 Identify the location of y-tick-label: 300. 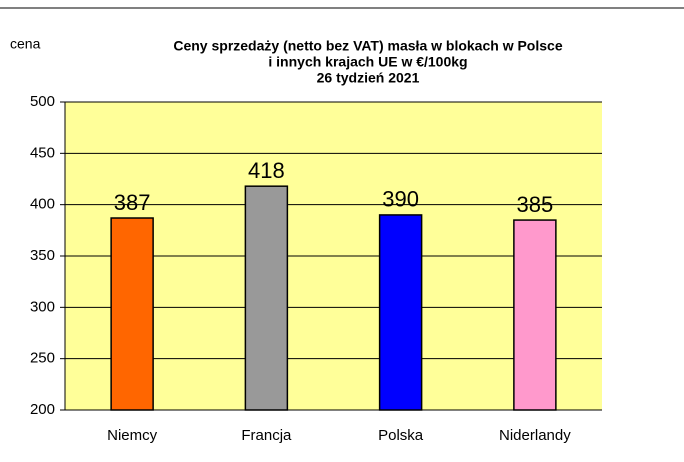
(42, 306).